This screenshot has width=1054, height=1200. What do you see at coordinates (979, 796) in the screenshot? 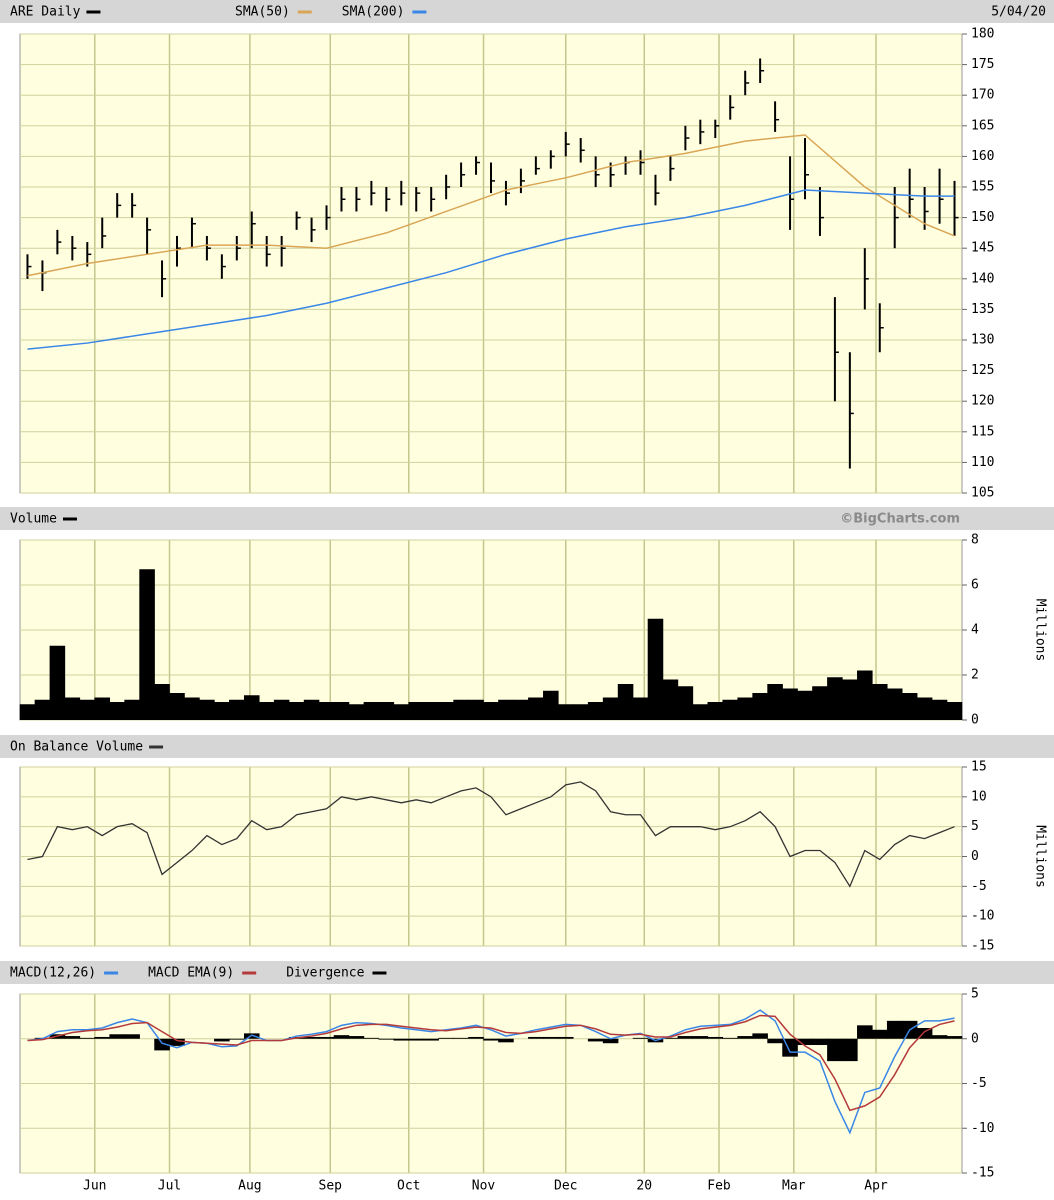
I see `y-tick-label: 10` at bounding box center [979, 796].